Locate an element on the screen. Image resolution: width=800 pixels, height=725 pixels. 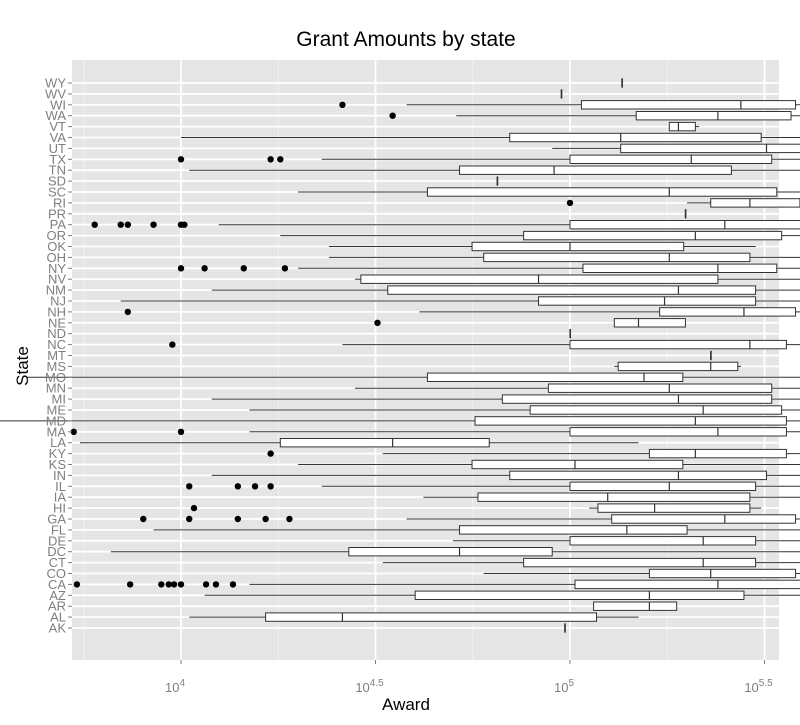
y-tick-label: MI is located at coordinates (59, 399).